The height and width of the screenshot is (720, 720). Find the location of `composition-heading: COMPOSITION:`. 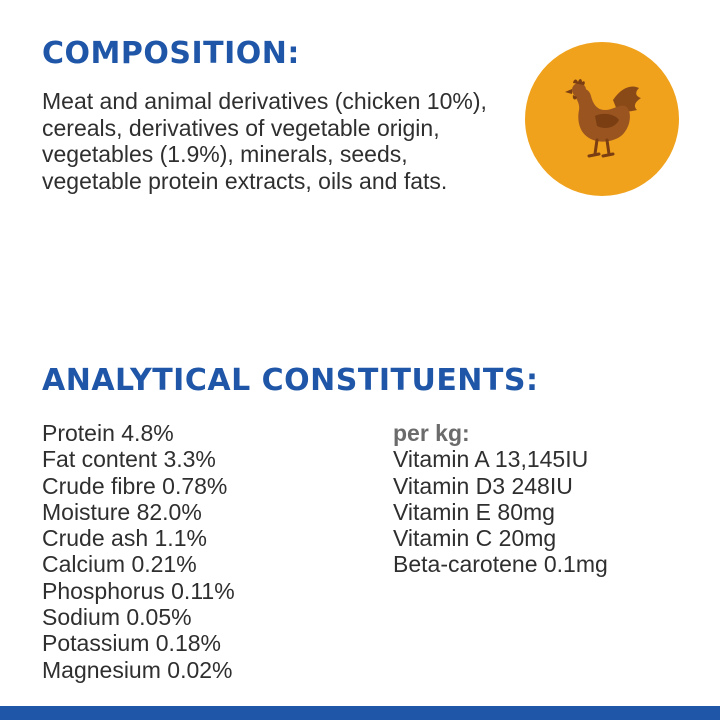

composition-heading: COMPOSITION: is located at coordinates (171, 53).